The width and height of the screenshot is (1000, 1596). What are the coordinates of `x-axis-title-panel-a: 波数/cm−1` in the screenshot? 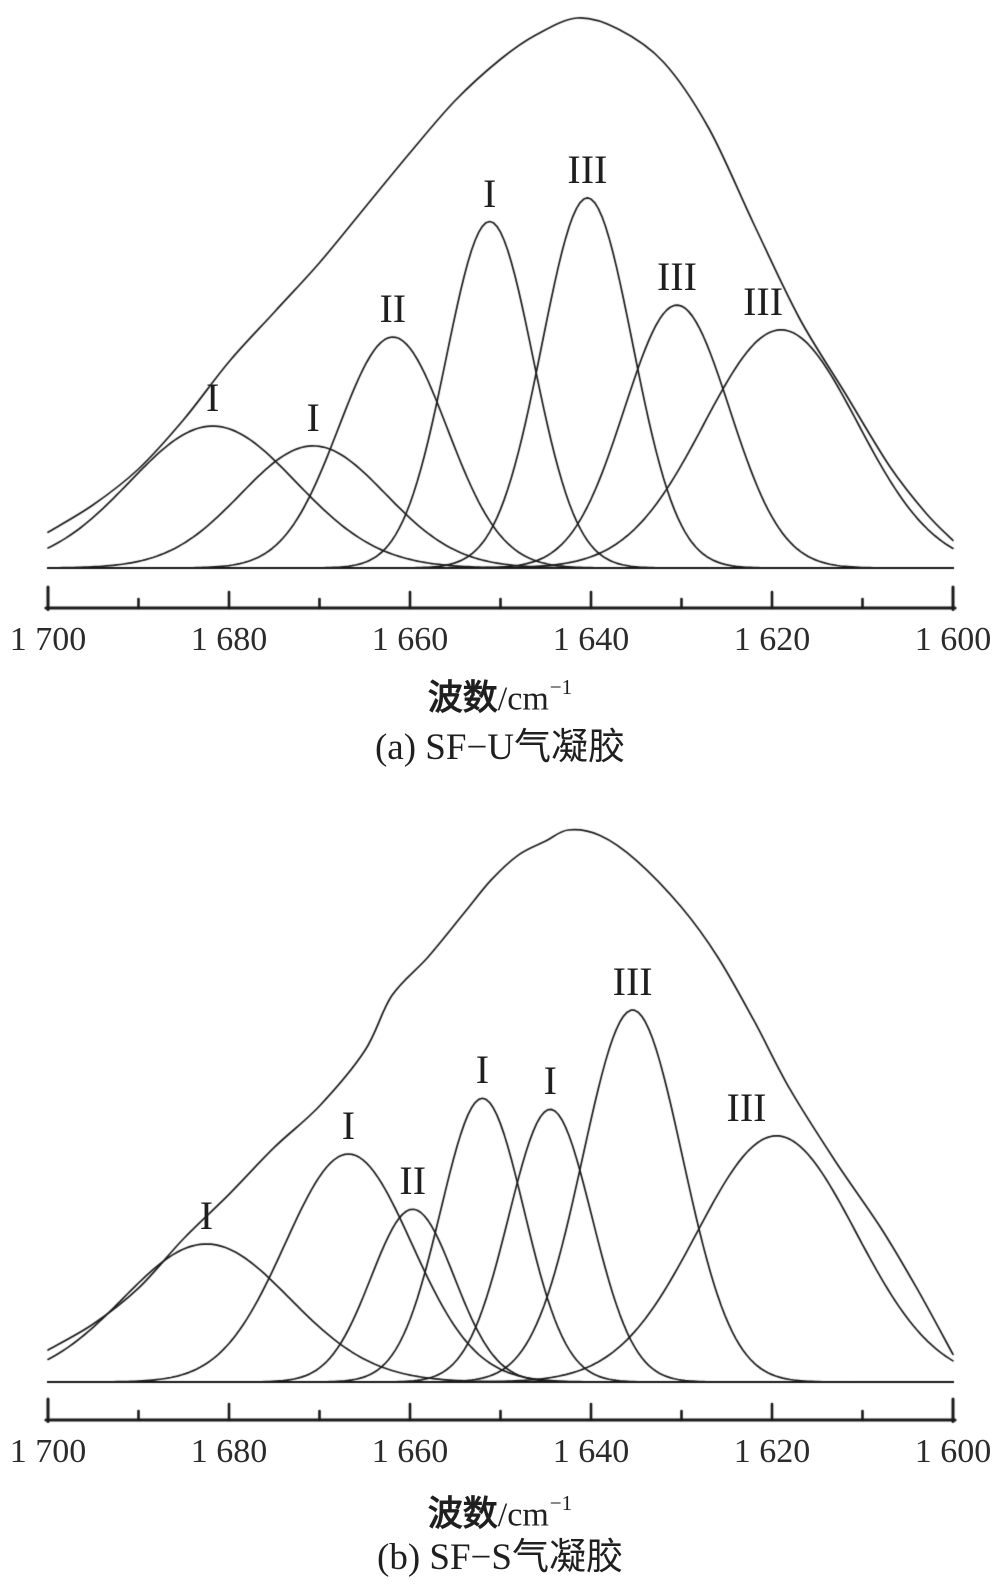 It's located at (500, 694).